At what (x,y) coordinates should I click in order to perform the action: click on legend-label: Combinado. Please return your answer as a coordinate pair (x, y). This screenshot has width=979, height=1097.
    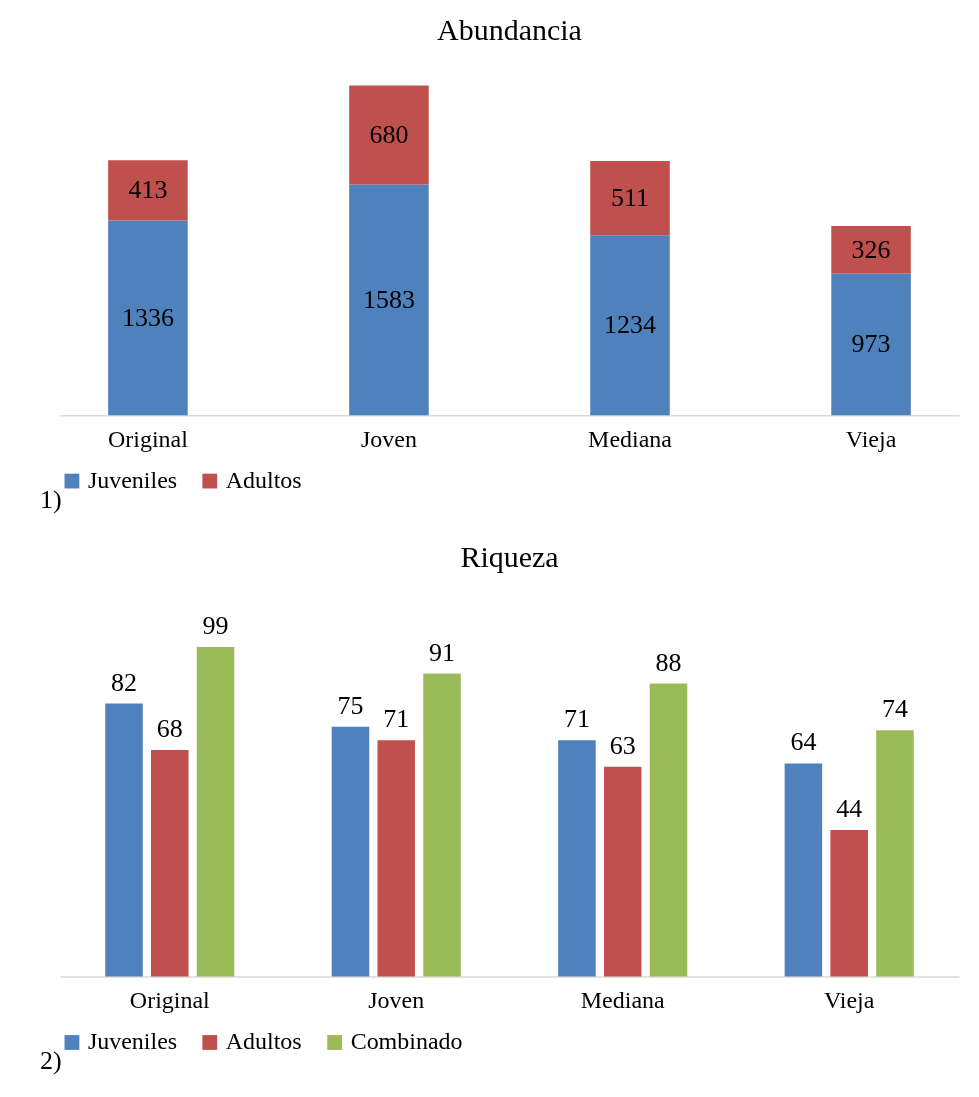
    Looking at the image, I should click on (406, 1041).